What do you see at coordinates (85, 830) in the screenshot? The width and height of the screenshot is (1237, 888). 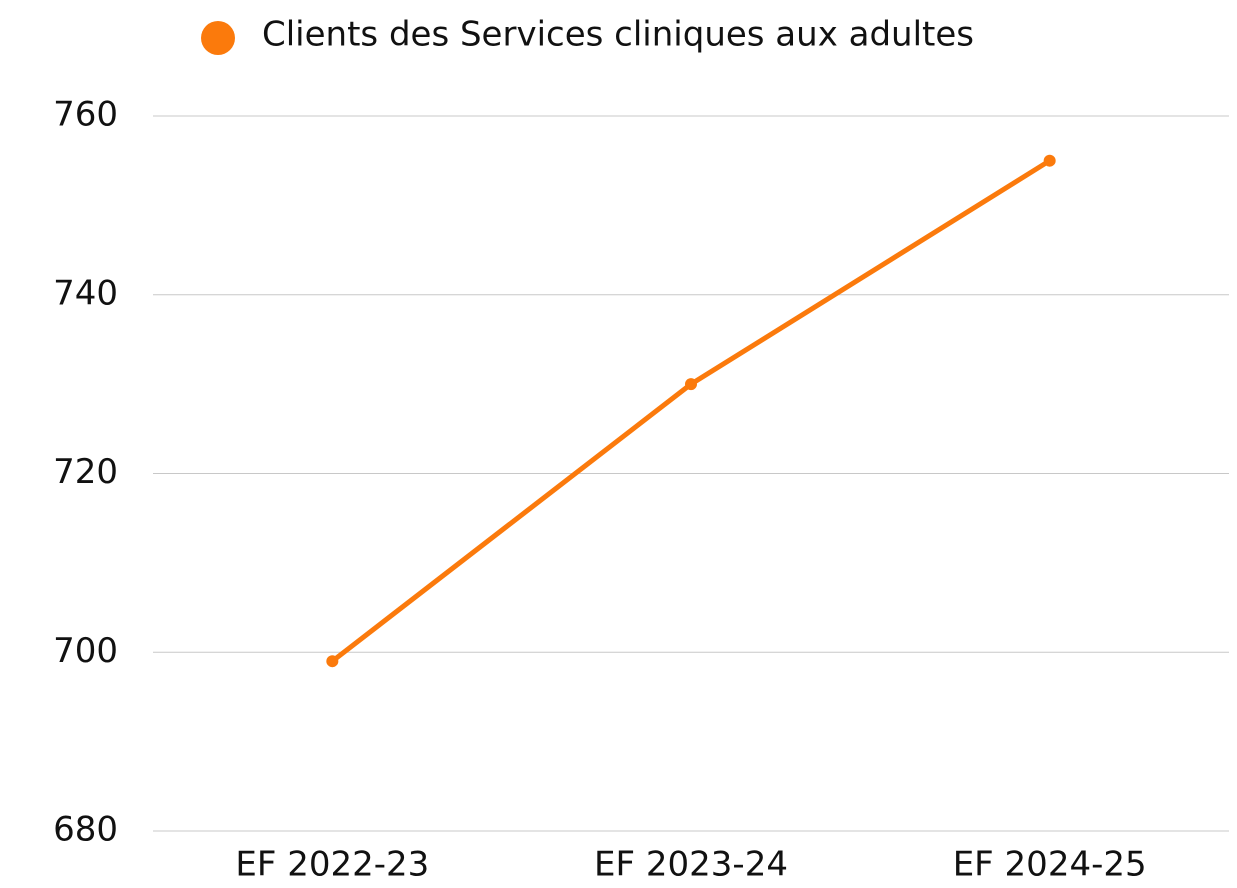 I see `y-tick-label: 680` at bounding box center [85, 830].